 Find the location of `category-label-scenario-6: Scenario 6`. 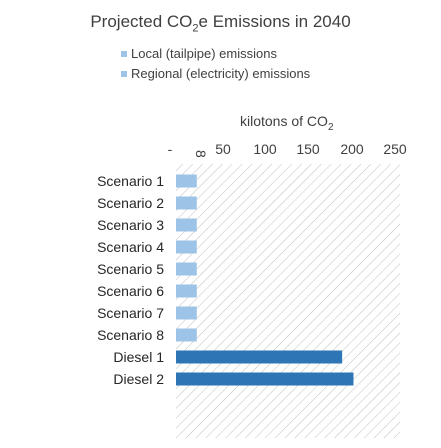

category-label-scenario-6: Scenario 6 is located at coordinates (130, 291).